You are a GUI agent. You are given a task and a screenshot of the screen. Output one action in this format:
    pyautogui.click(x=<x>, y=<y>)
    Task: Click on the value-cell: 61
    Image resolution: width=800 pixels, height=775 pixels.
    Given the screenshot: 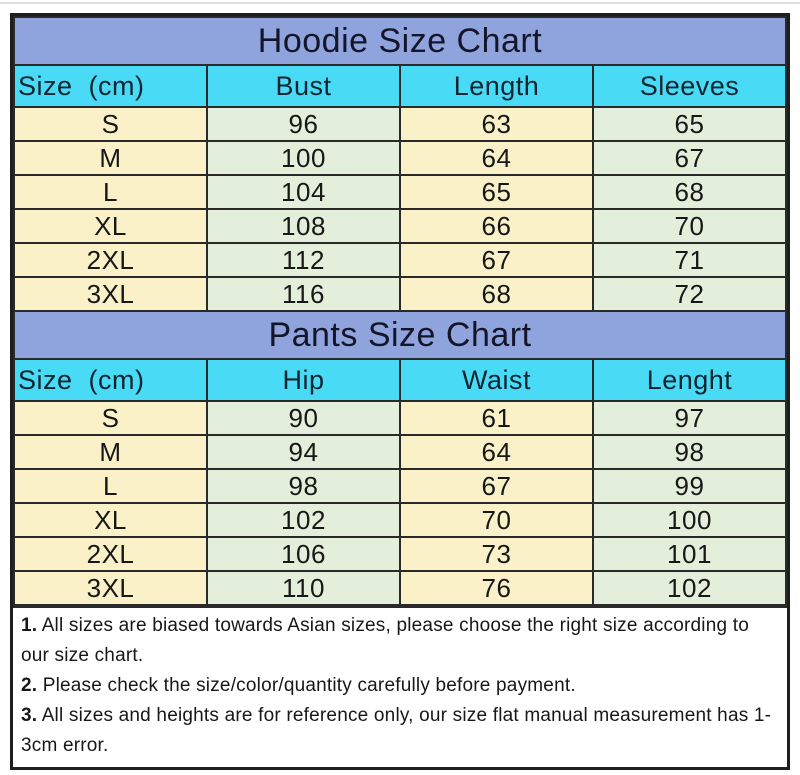 What is the action you would take?
    pyautogui.click(x=496, y=418)
    